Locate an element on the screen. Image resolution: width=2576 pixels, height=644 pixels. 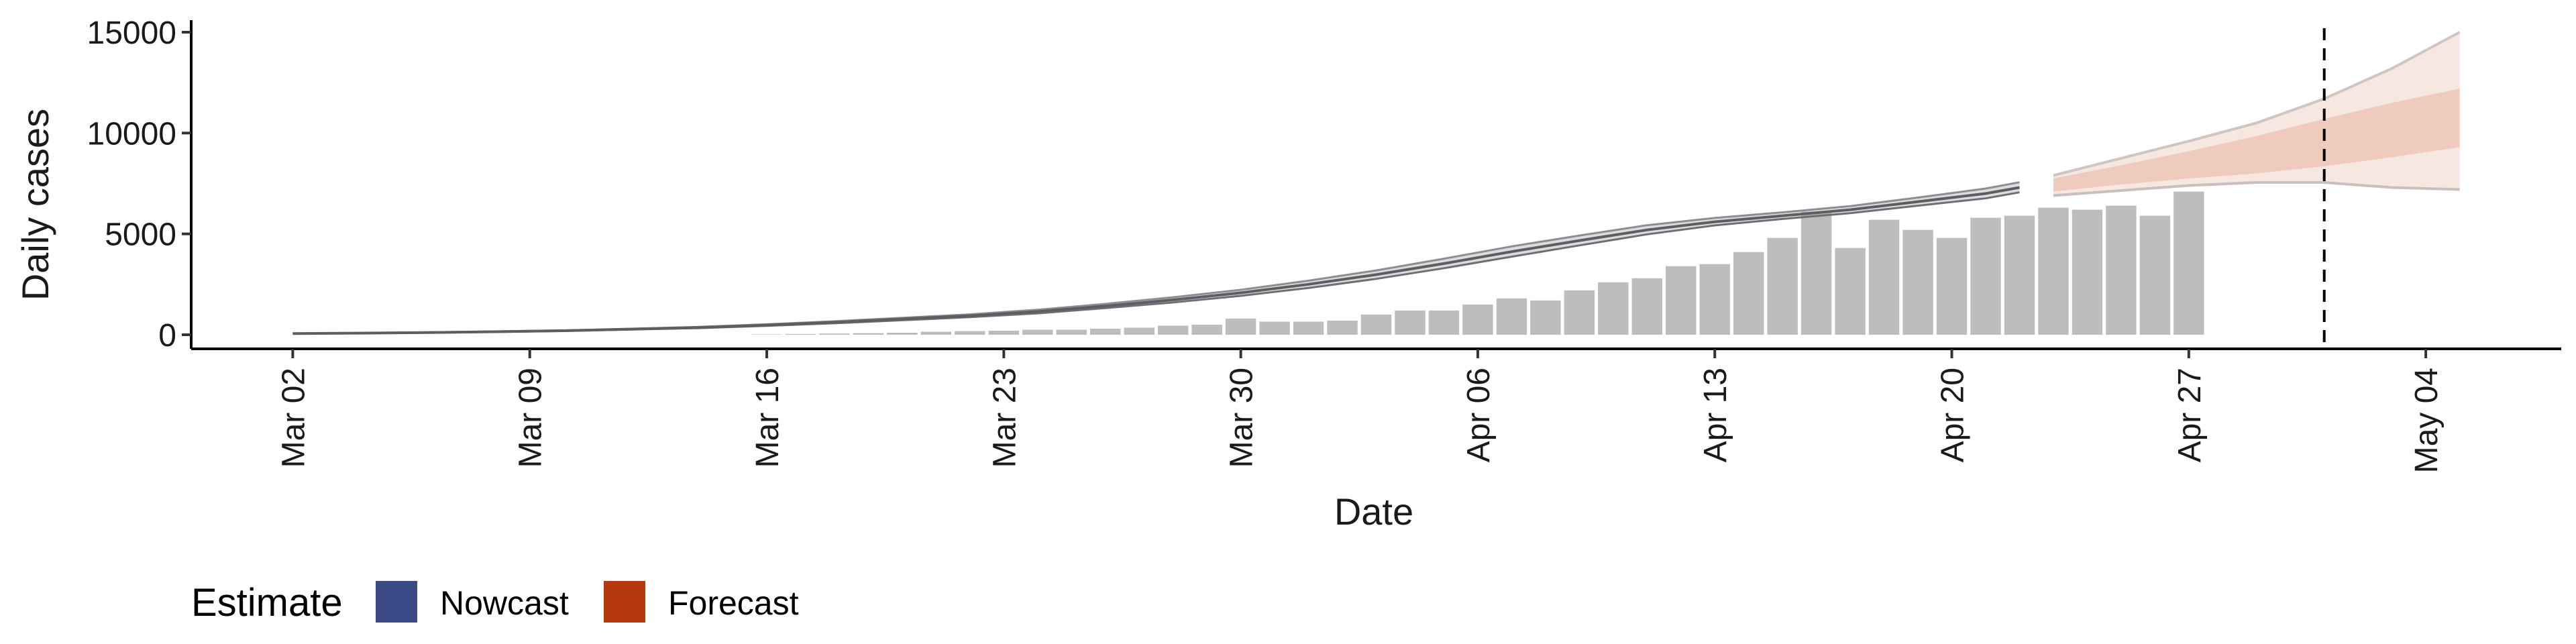
x-tick-label: May 04 is located at coordinates (2427, 420).